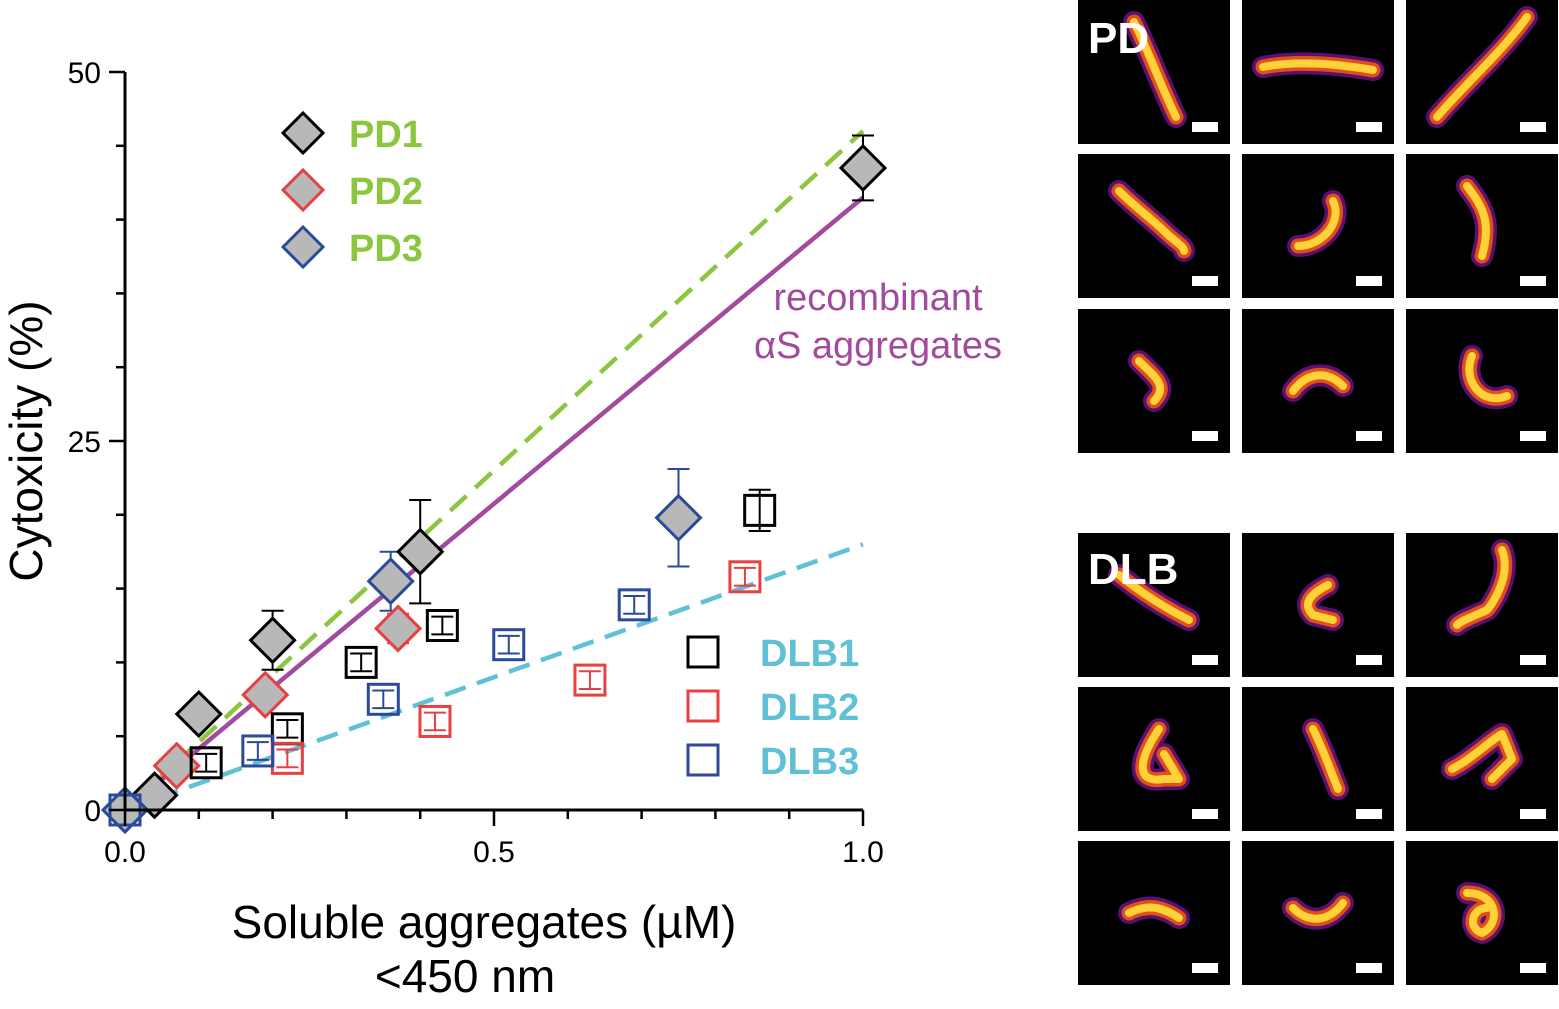 This screenshot has height=1009, width=1559. I want to click on legend-pd: PD1 PD2 PD3, so click(351, 190).